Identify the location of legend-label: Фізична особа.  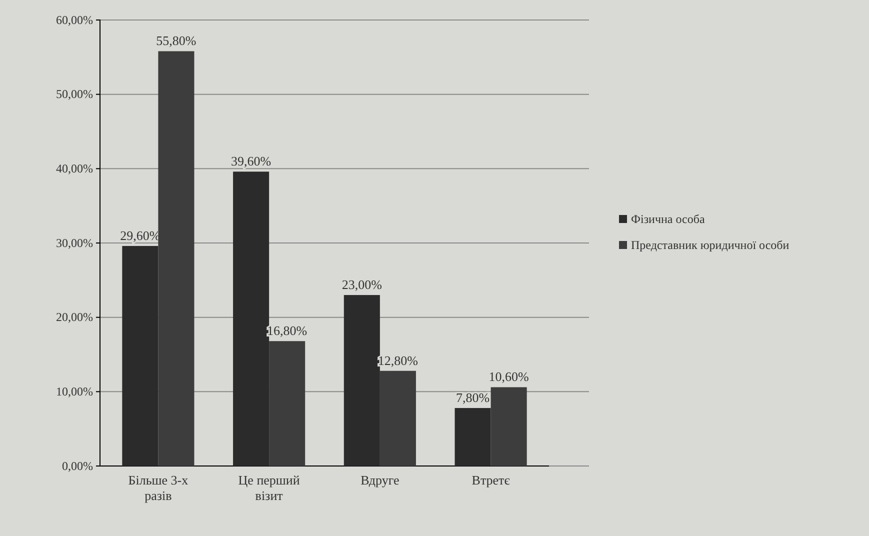
(668, 219).